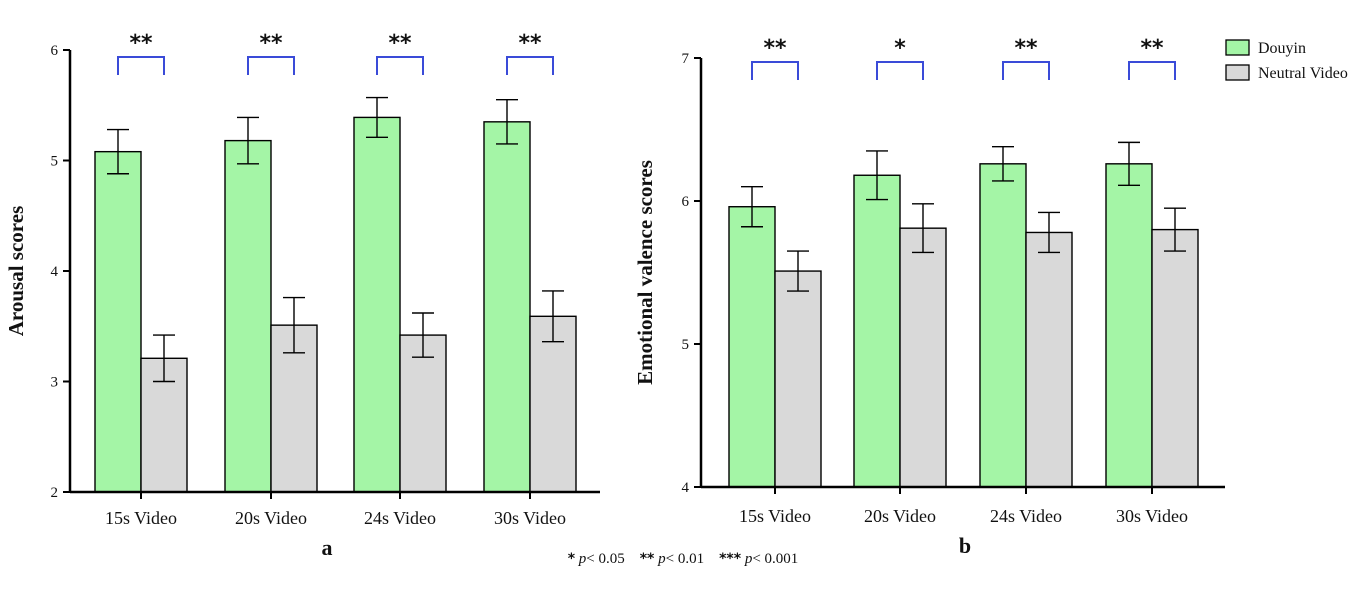  What do you see at coordinates (686, 488) in the screenshot?
I see `y-tick-label-0: 4` at bounding box center [686, 488].